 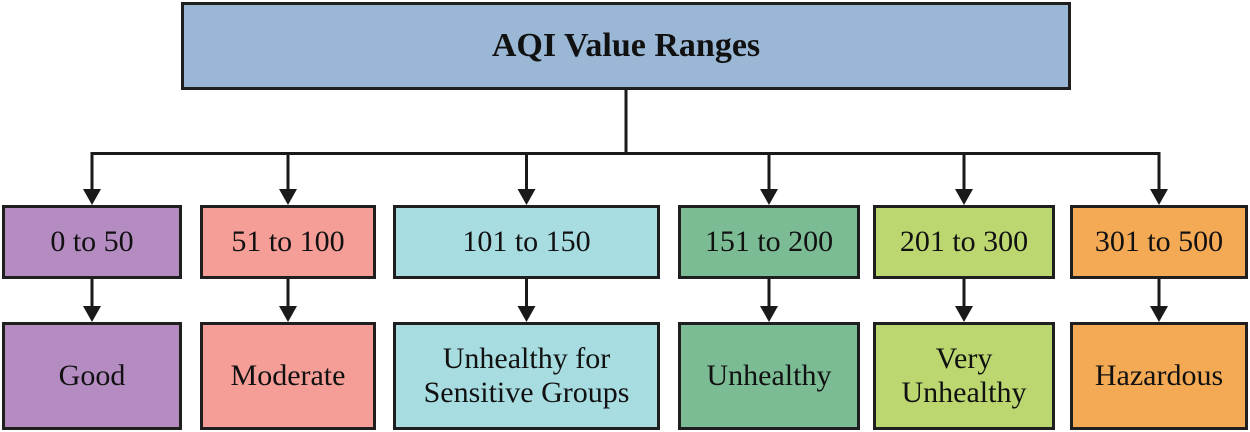 I want to click on category-label: Unhealthy for Sensitive Groups, so click(x=526, y=375).